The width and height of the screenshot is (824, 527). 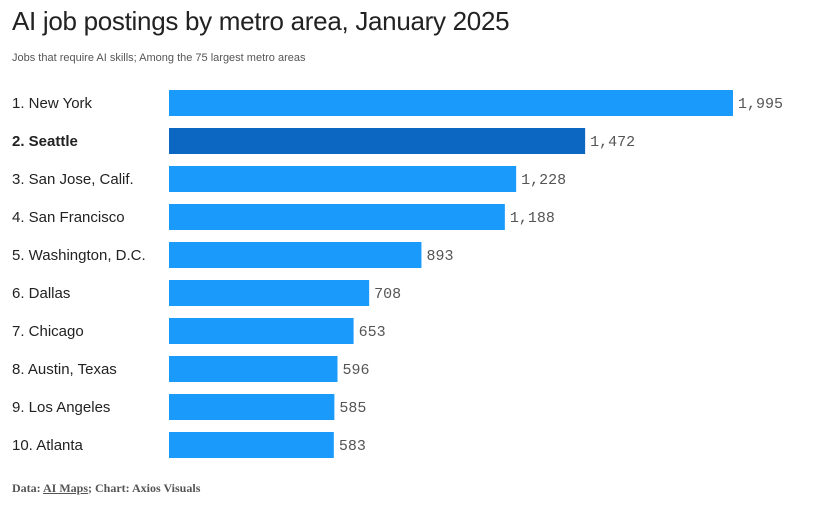 I want to click on value-label: 1,228, so click(x=543, y=180).